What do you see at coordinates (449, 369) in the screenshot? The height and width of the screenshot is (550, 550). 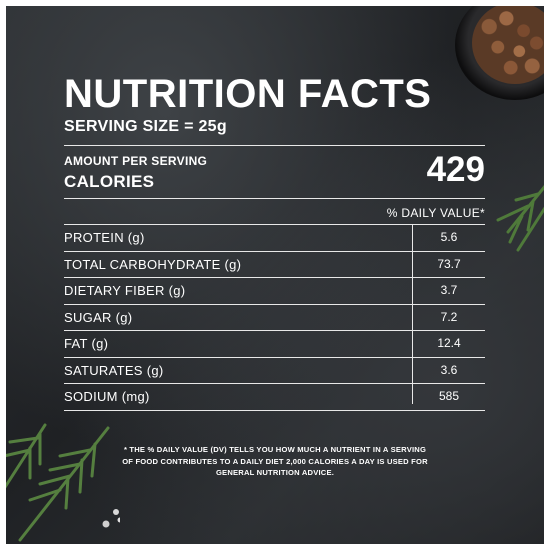 I see `nutrient-value: 3.6` at bounding box center [449, 369].